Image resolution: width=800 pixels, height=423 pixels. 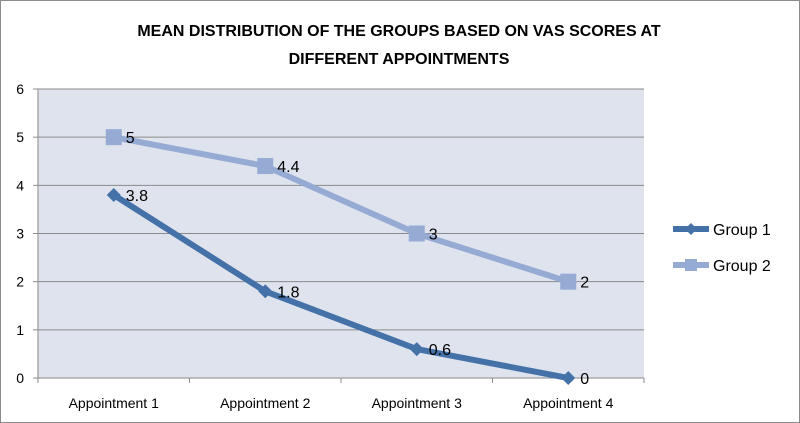 What do you see at coordinates (288, 167) in the screenshot?
I see `data-label: 4.4` at bounding box center [288, 167].